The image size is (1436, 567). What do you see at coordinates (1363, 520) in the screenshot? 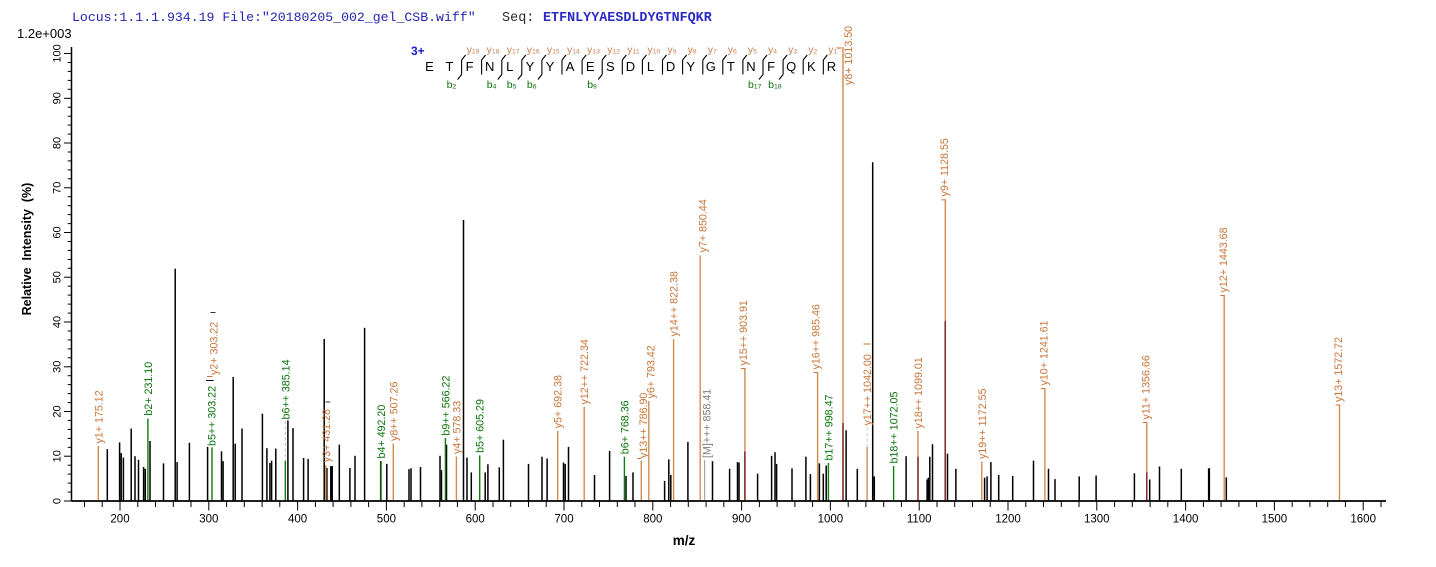
I see `svg-text: 1600` at bounding box center [1363, 520].